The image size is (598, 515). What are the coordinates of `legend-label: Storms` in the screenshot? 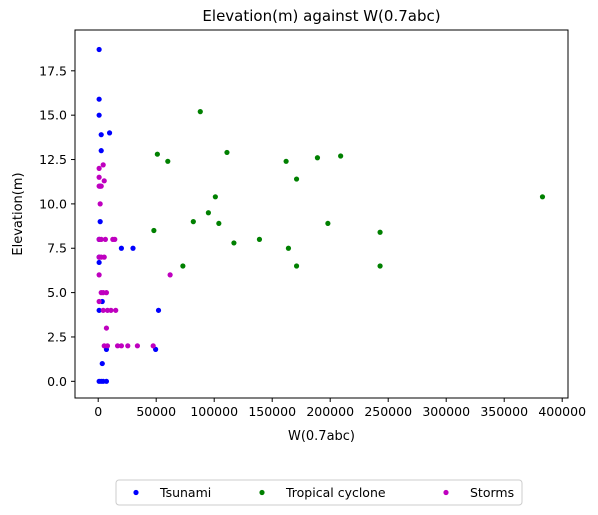 It's located at (492, 492).